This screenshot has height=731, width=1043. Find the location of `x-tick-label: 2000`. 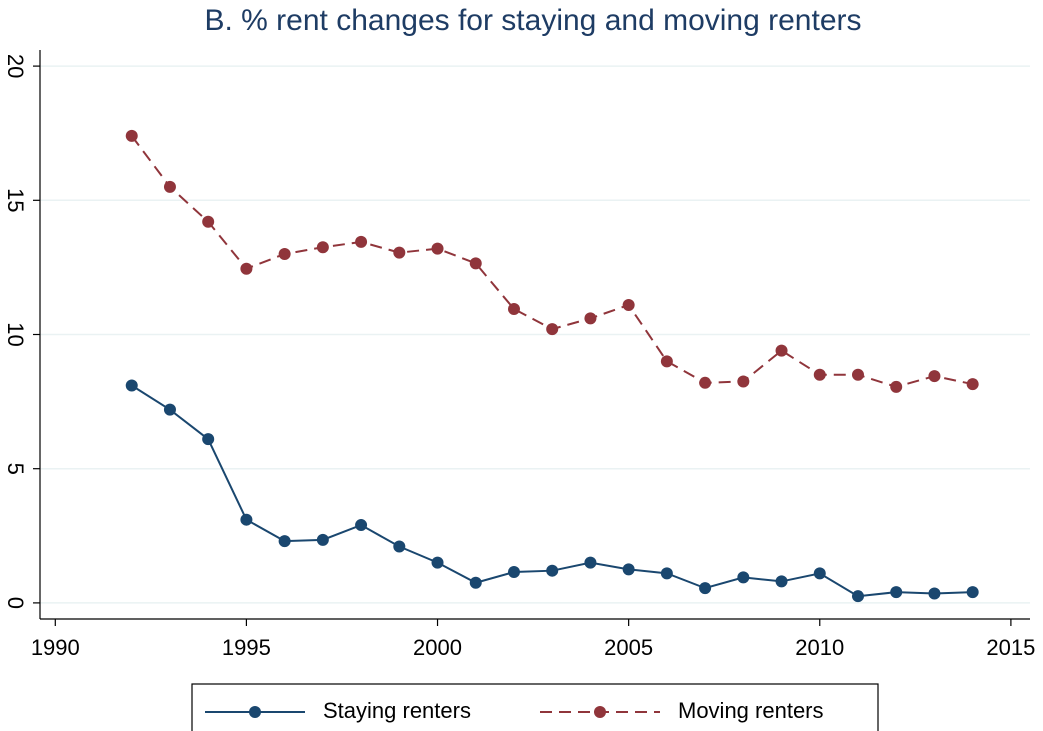

x-tick-label: 2000 is located at coordinates (437, 647).